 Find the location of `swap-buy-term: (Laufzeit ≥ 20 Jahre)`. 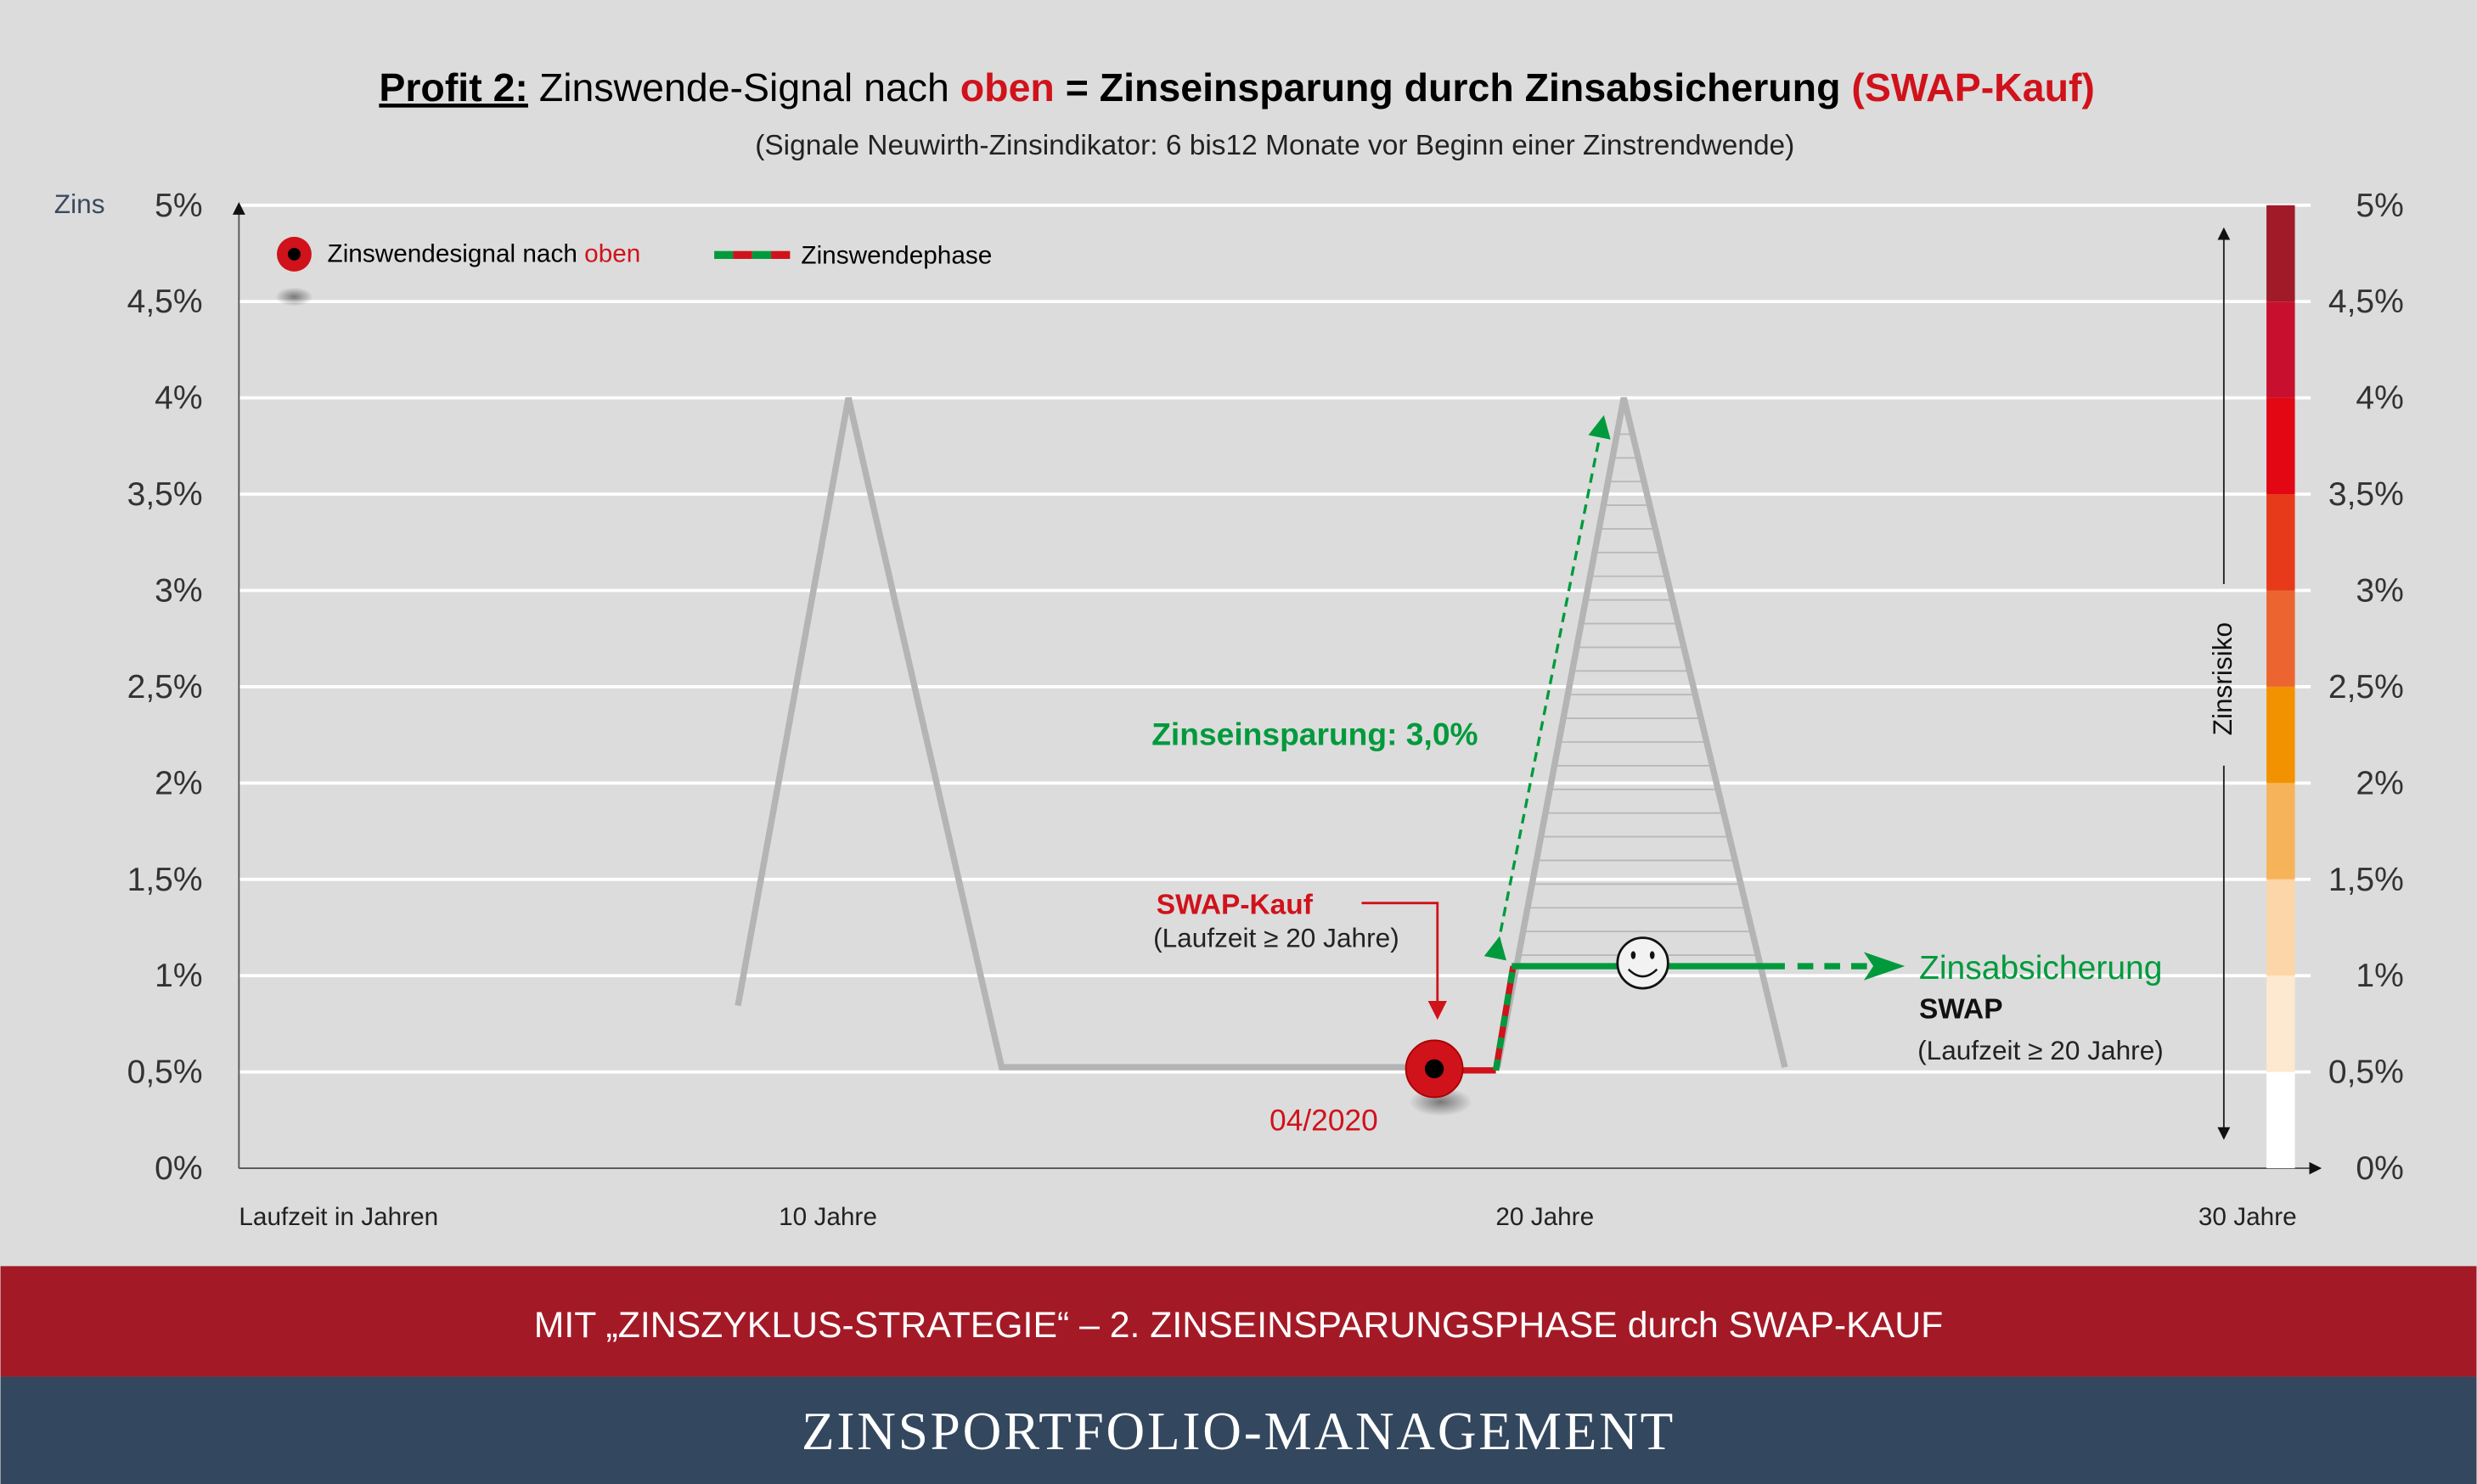

swap-buy-term: (Laufzeit ≥ 20 Jahre) is located at coordinates (1276, 938).